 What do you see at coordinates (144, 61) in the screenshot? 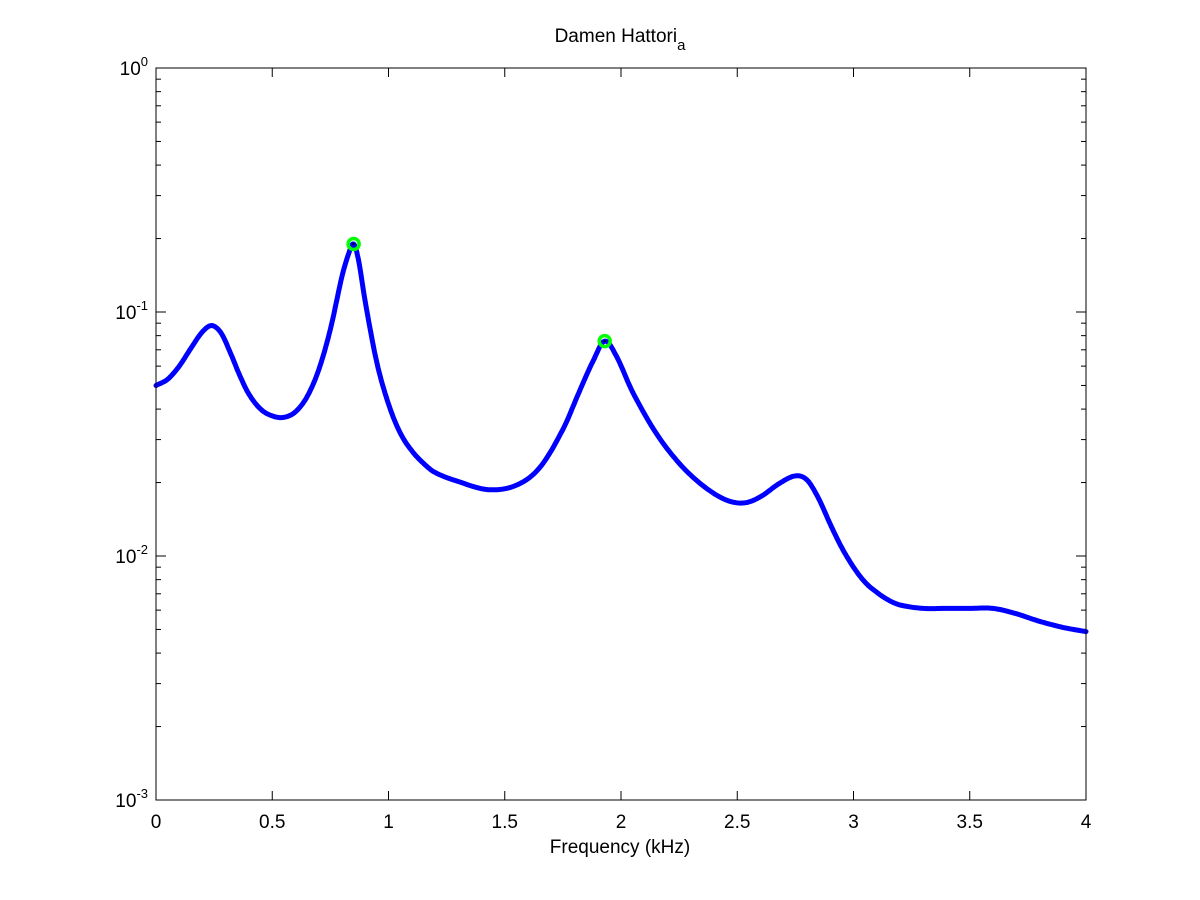
I see `y-tick-label-exponent: 0` at bounding box center [144, 61].